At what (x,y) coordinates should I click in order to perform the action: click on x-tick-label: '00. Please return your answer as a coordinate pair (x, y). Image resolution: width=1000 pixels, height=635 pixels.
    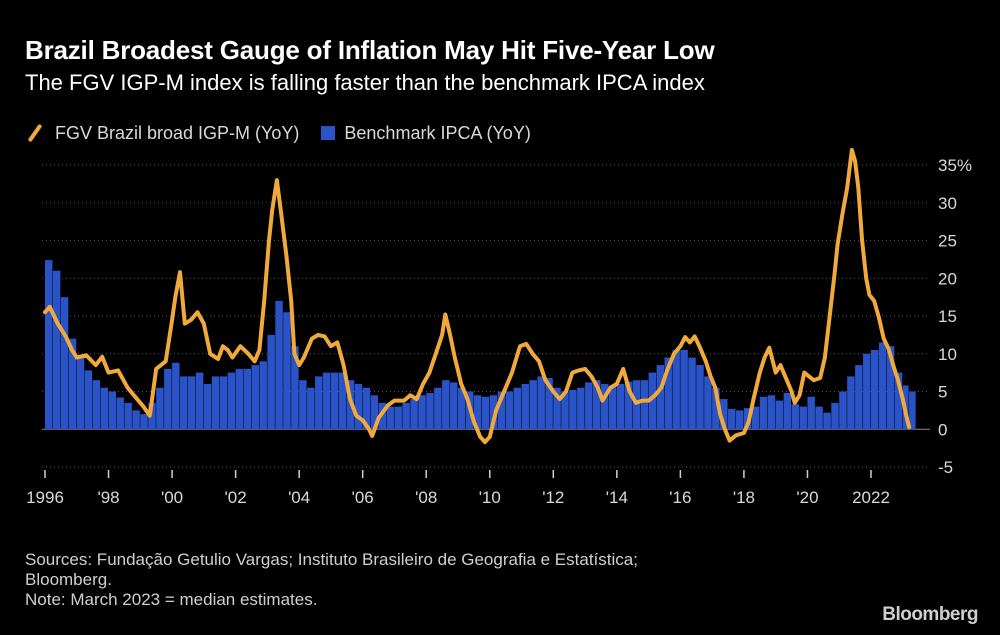
    Looking at the image, I should click on (172, 497).